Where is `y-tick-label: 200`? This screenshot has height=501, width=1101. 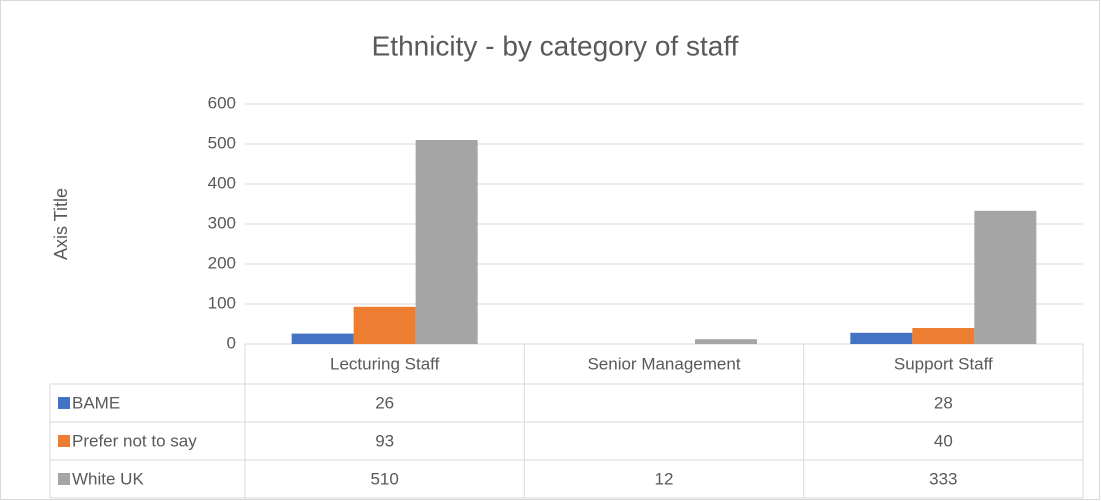
y-tick-label: 200 is located at coordinates (222, 262).